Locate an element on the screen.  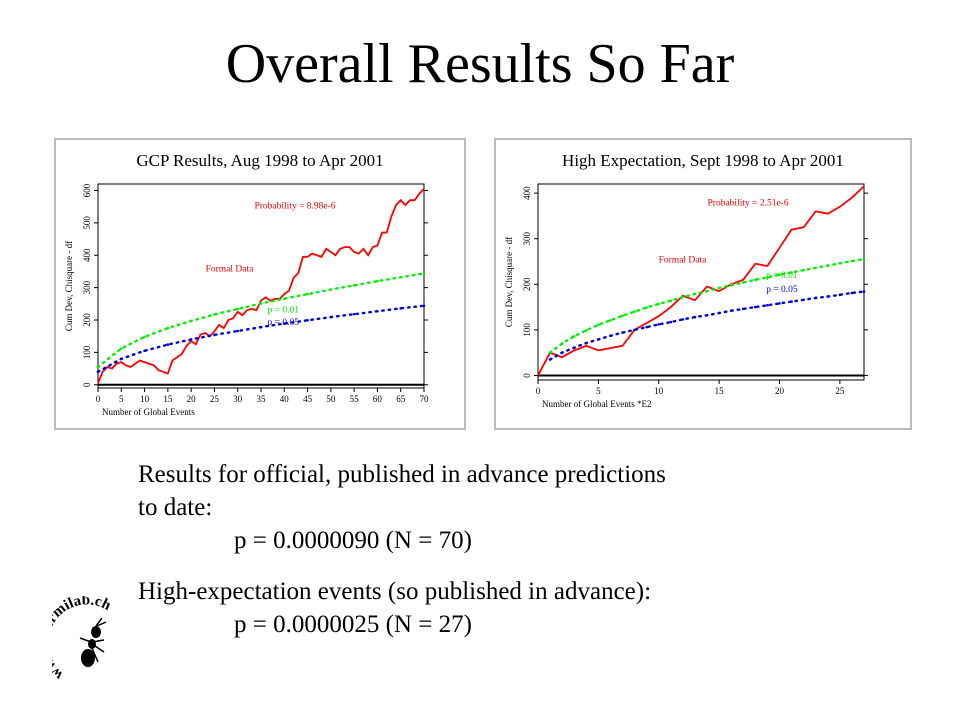
x-tick-label: 40 is located at coordinates (285, 399).